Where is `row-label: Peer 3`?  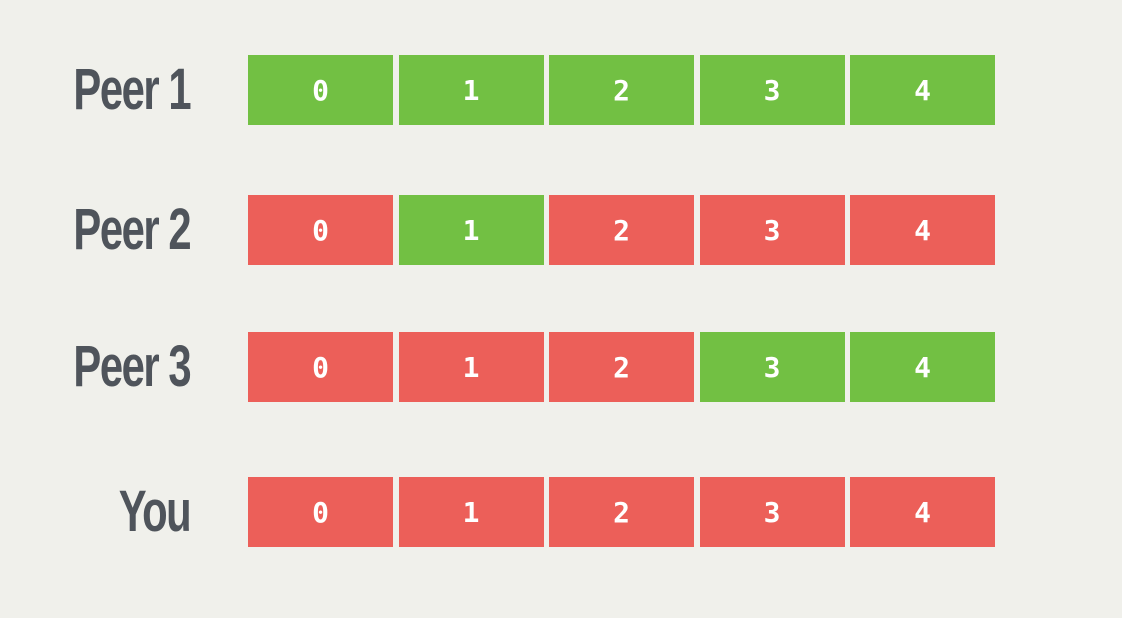 row-label: Peer 3 is located at coordinates (132, 366).